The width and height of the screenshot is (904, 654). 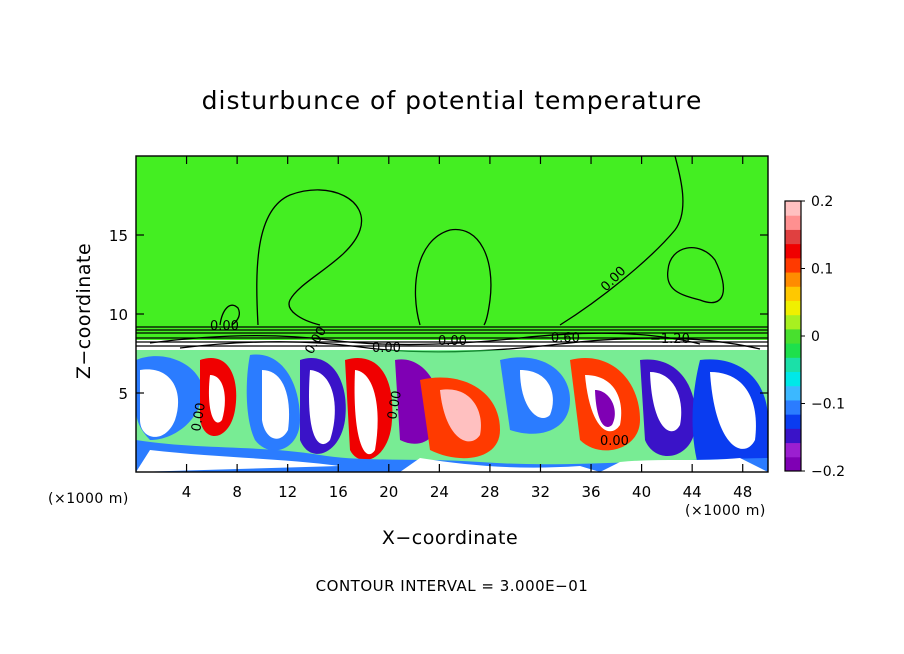 What do you see at coordinates (118, 315) in the screenshot?
I see `y-tick-label-1: 10` at bounding box center [118, 315].